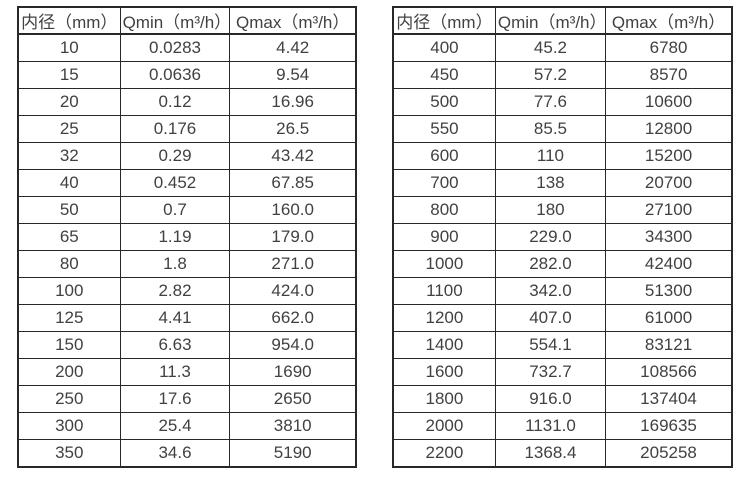 The height and width of the screenshot is (483, 750). I want to click on table-cell: 205258, so click(669, 453).